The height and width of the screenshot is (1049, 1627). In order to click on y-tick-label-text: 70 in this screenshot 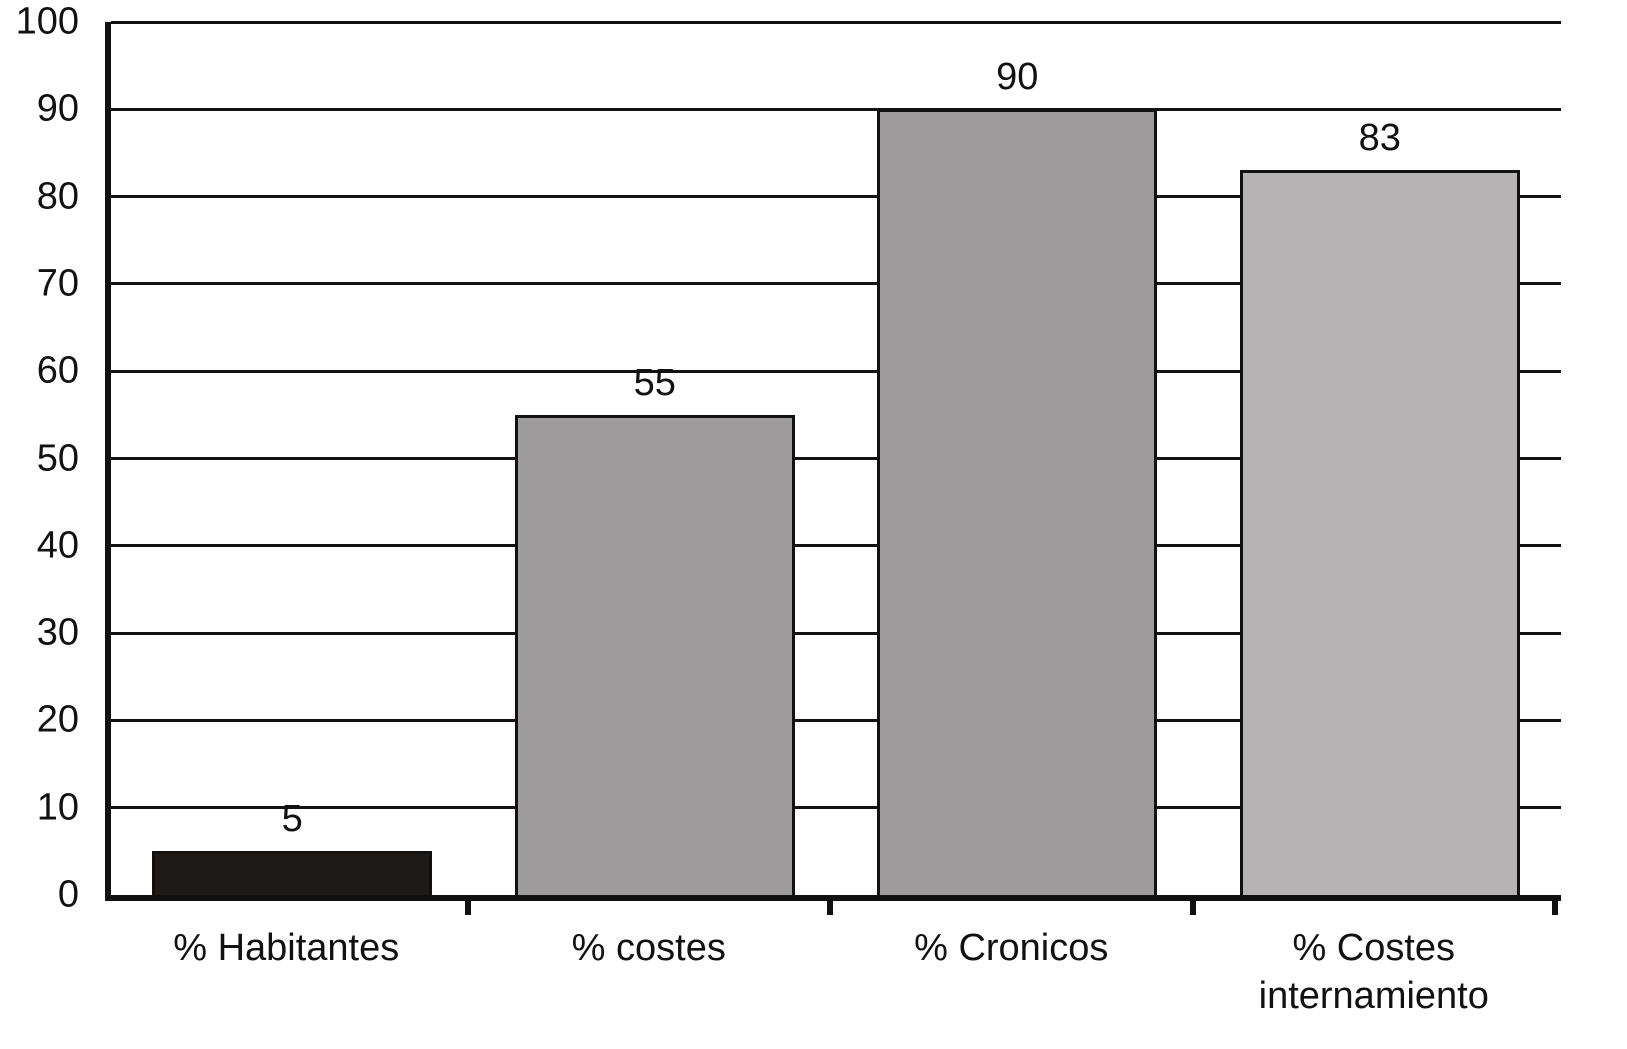, I will do `click(57, 283)`.